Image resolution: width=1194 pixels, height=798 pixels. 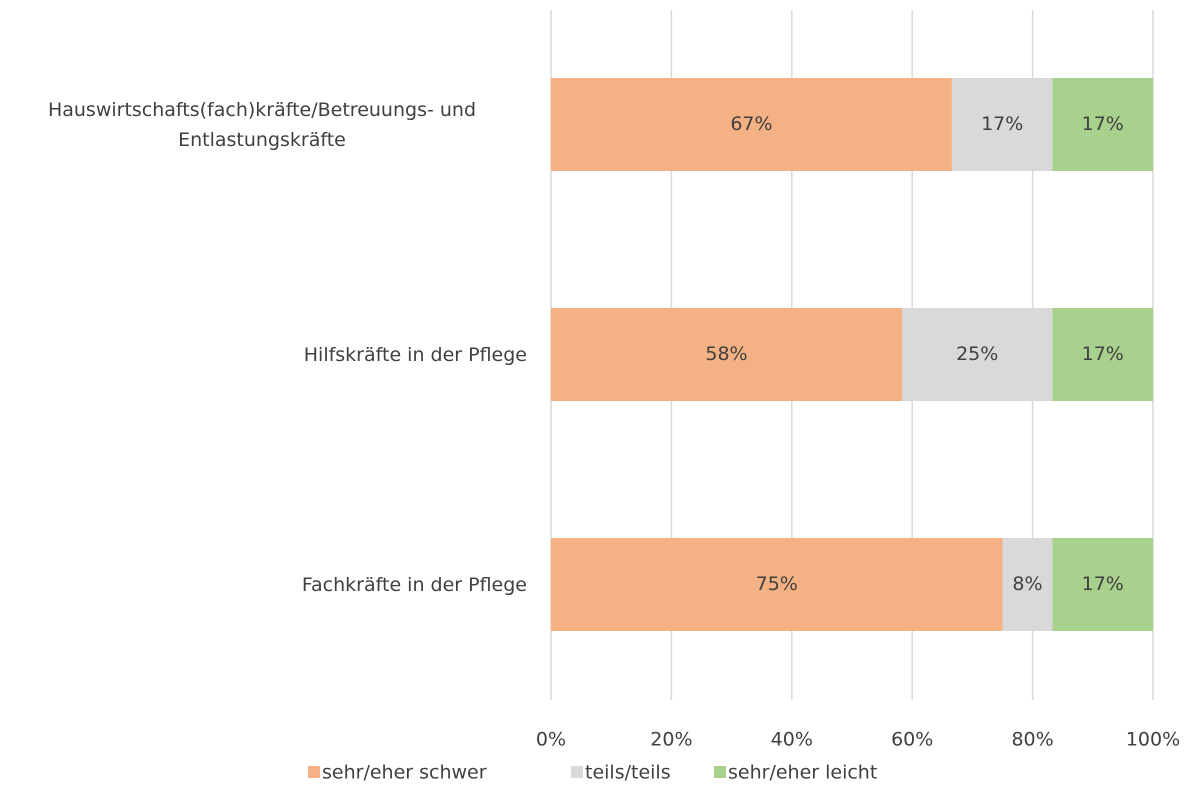 I want to click on data-label: 25%, so click(x=977, y=354).